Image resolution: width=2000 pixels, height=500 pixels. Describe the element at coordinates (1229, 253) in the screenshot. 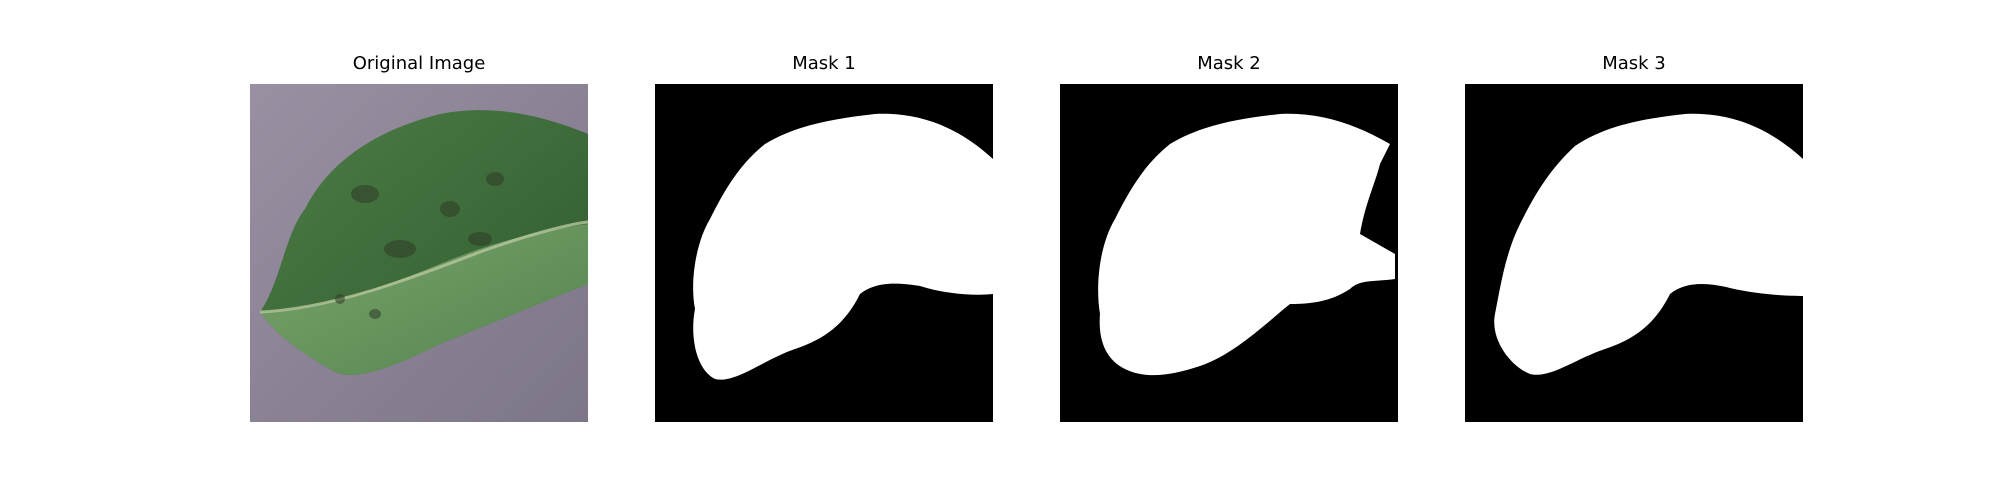

I see `mask-2-image` at that location.